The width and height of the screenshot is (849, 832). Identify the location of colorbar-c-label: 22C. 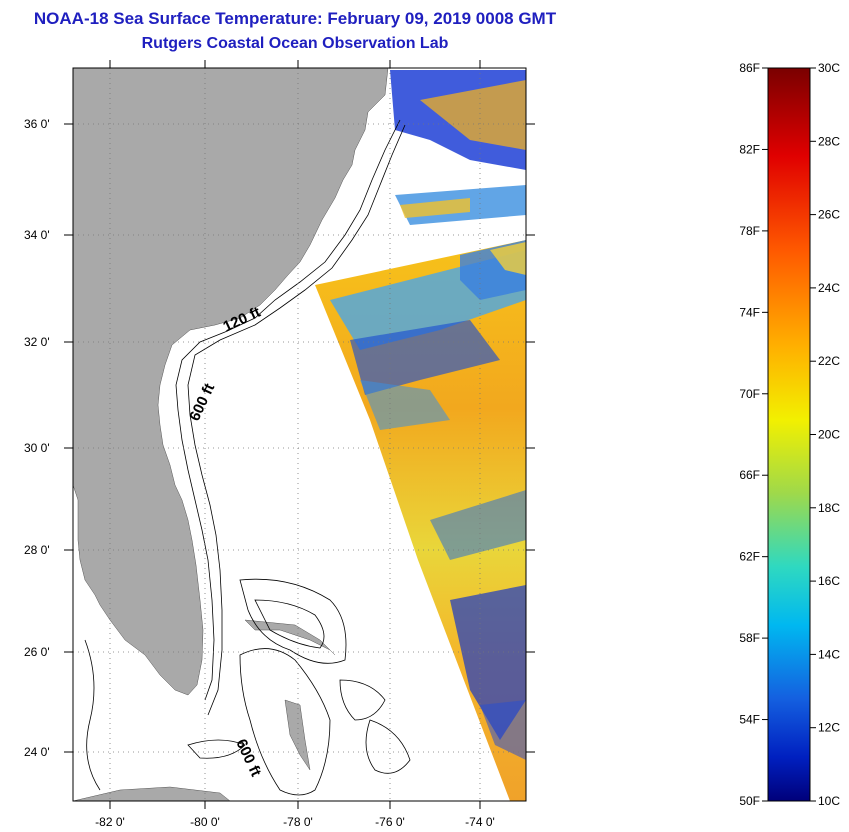
(829, 361).